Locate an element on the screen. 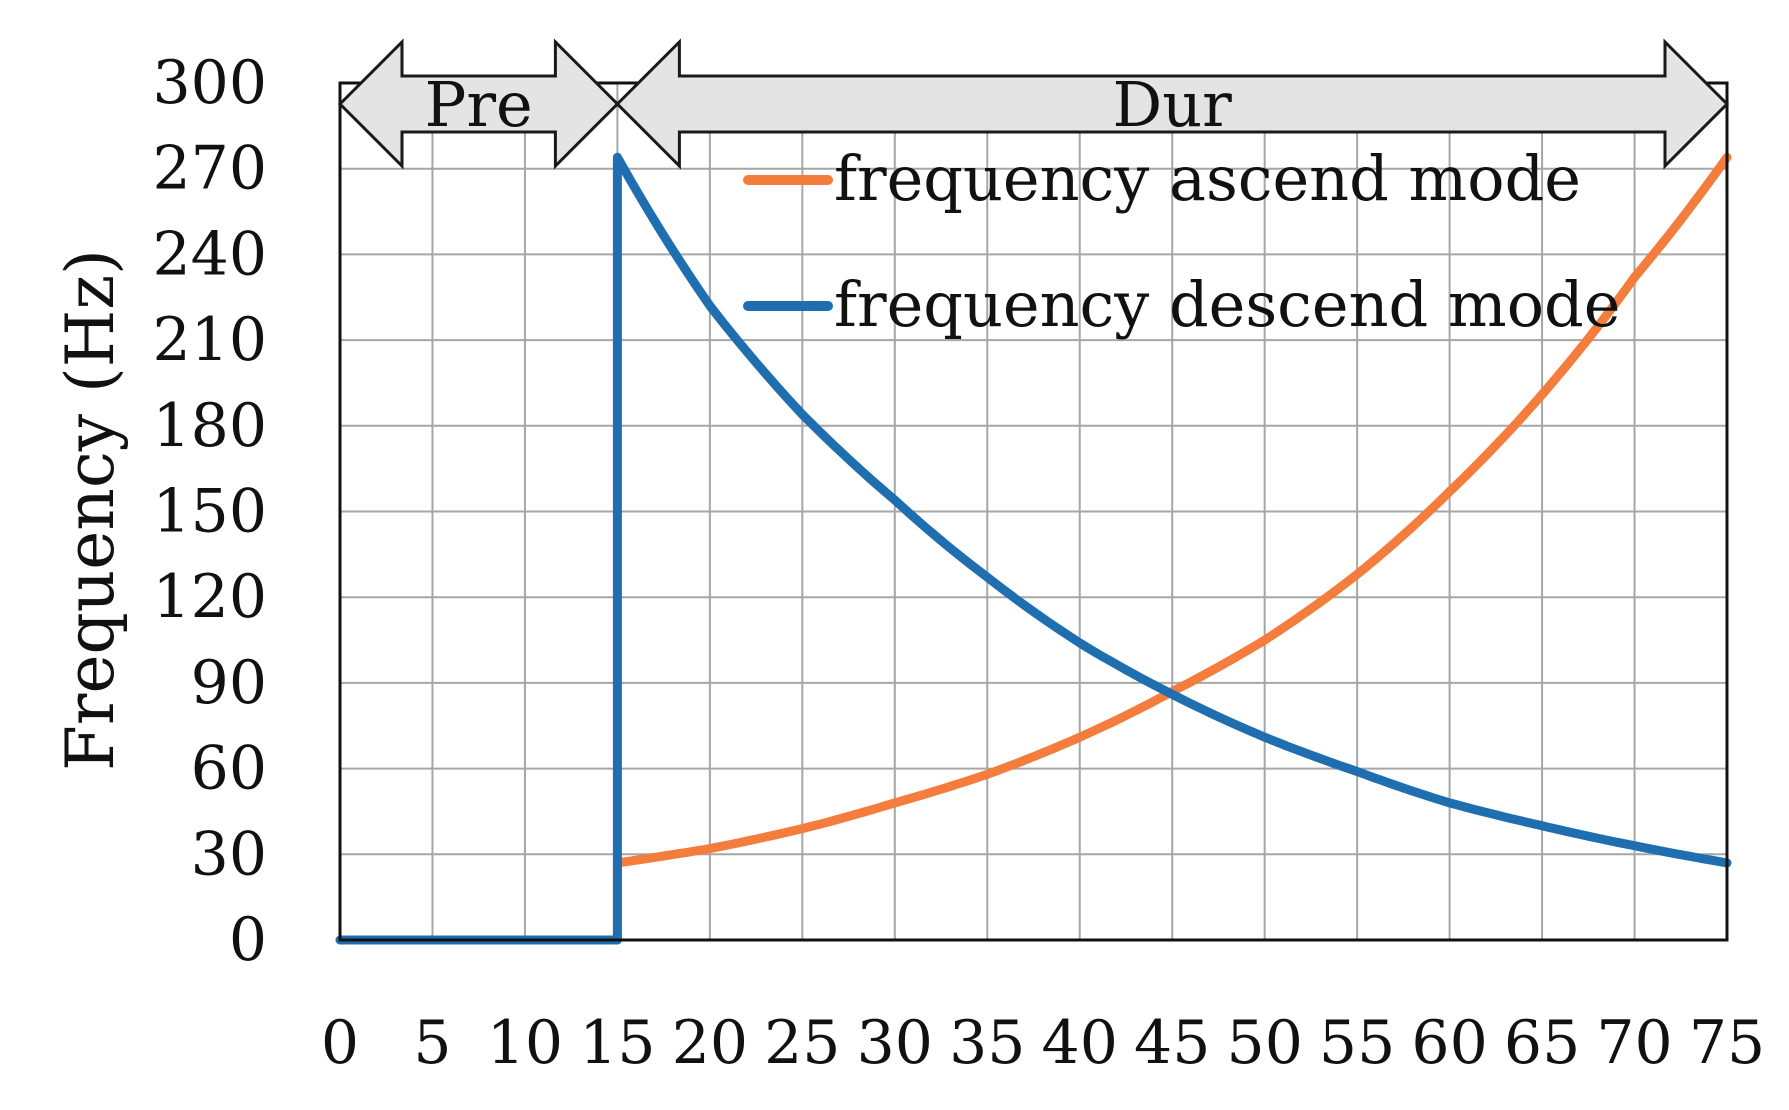 This screenshot has width=1789, height=1110. legend-label-1: frequency descend mode is located at coordinates (1227, 304).